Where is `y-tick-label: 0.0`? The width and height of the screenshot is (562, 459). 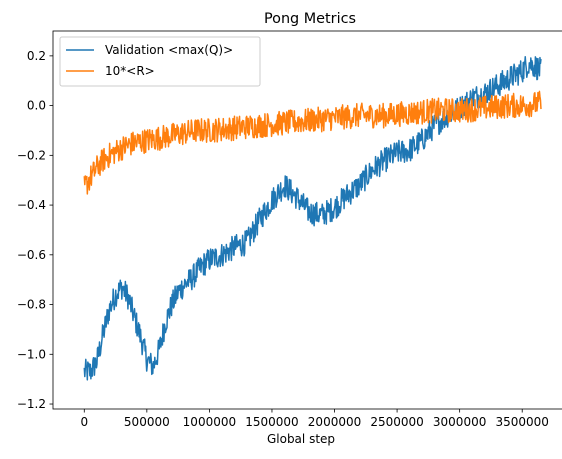 y-tick-label: 0.0 is located at coordinates (36, 106).